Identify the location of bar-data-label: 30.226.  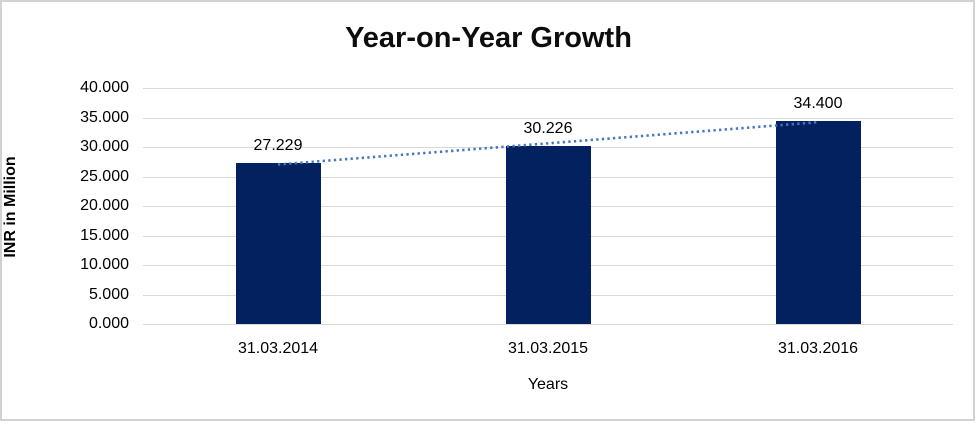
(548, 128).